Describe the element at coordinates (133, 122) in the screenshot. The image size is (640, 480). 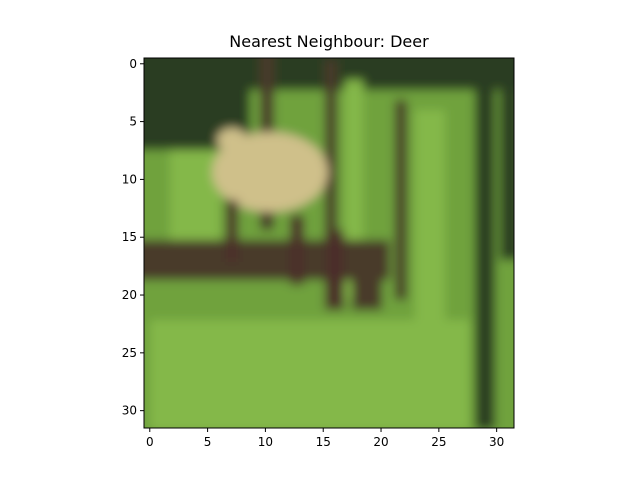
I see `y-tick-label: 5` at that location.